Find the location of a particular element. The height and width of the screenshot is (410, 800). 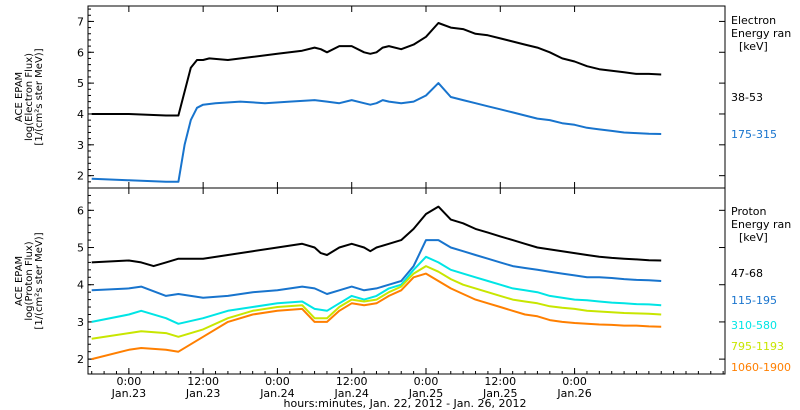

legend-title-line1: Proton is located at coordinates (749, 211).